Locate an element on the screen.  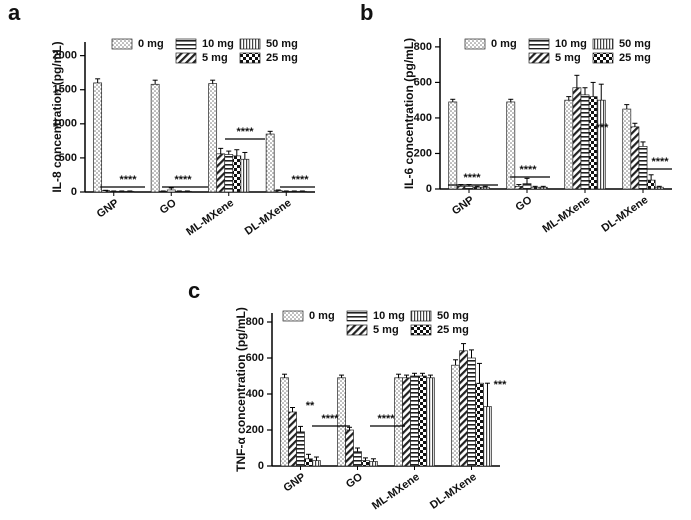
y-axis-label: IL-8 concentration (pg/mL) is located at coordinates (57, 116).